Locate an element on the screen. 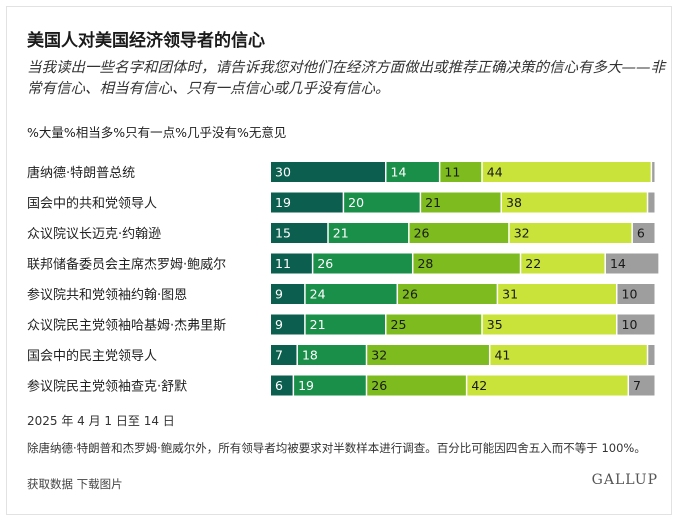 This screenshot has width=680, height=523. data-label: 35 is located at coordinates (495, 324).